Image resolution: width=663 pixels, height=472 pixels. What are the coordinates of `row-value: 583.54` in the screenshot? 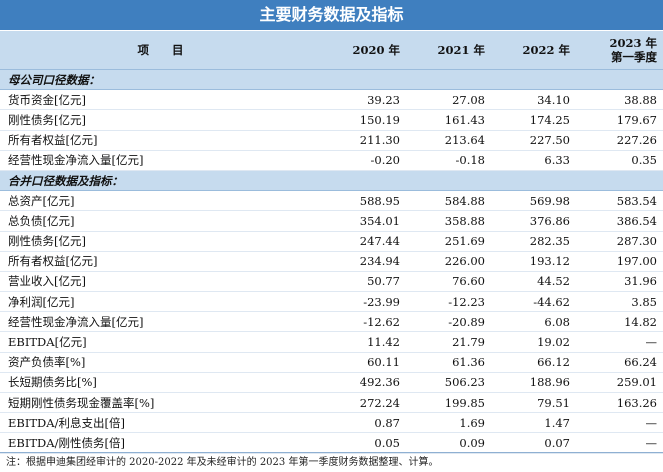 It's located at (619, 201).